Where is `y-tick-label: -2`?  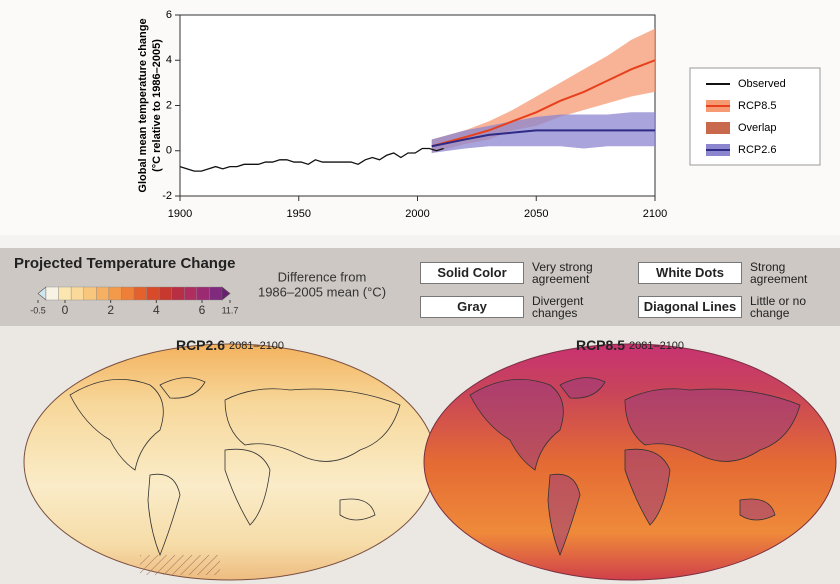
y-tick-label: -2 is located at coordinates (167, 196).